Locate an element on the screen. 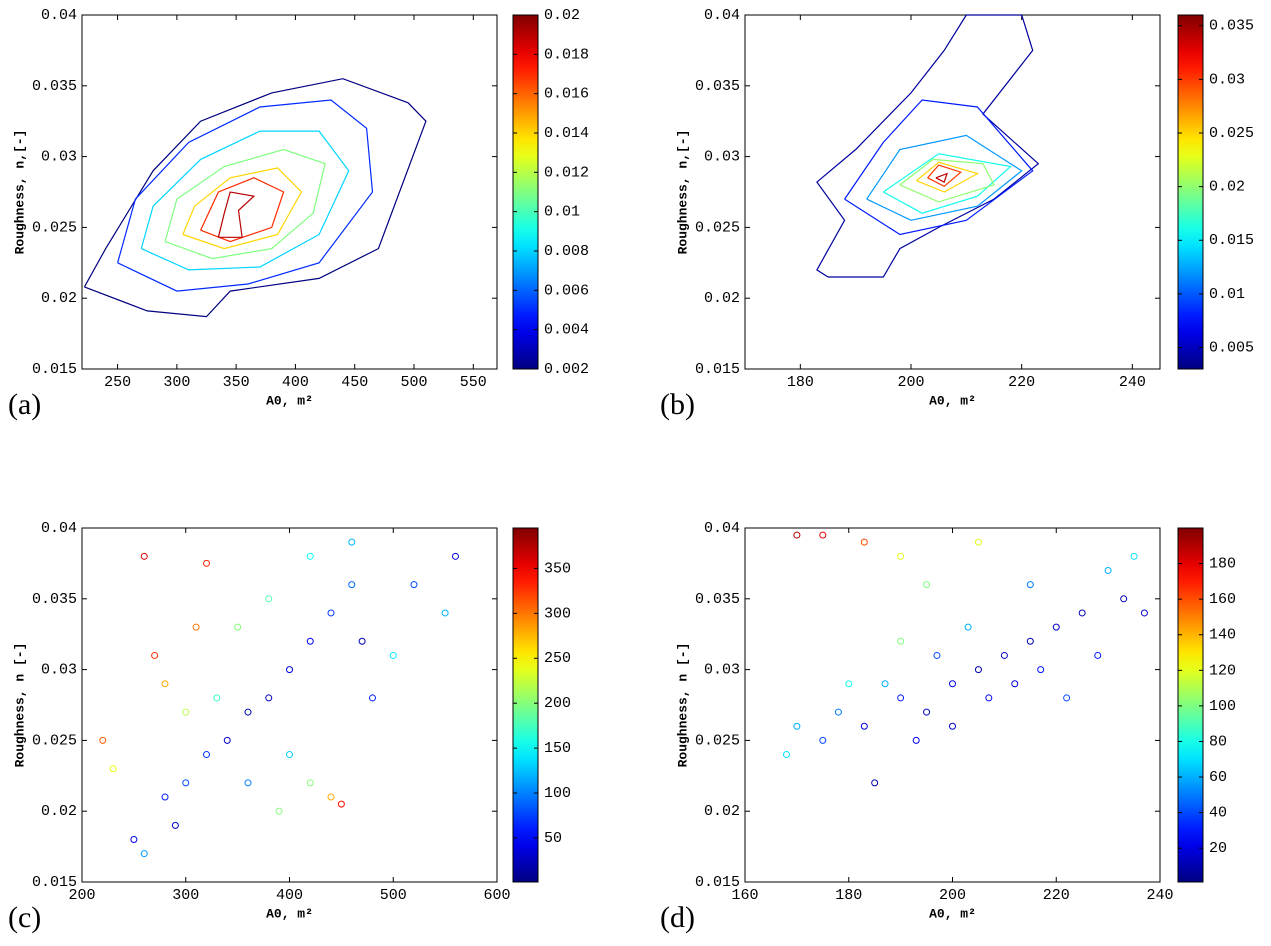 The image size is (1271, 946). panel-label: (d) is located at coordinates (677, 917).